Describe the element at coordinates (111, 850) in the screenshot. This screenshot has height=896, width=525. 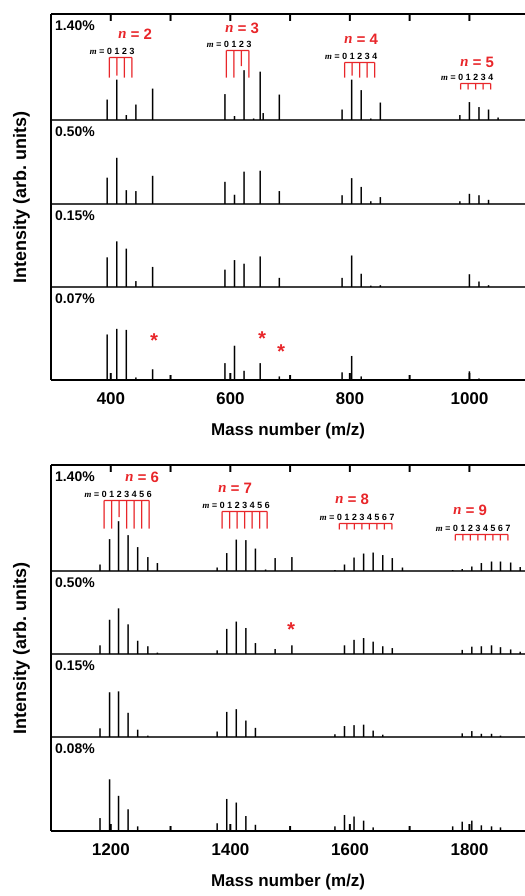
I see `x-tick-label: 1200` at that location.